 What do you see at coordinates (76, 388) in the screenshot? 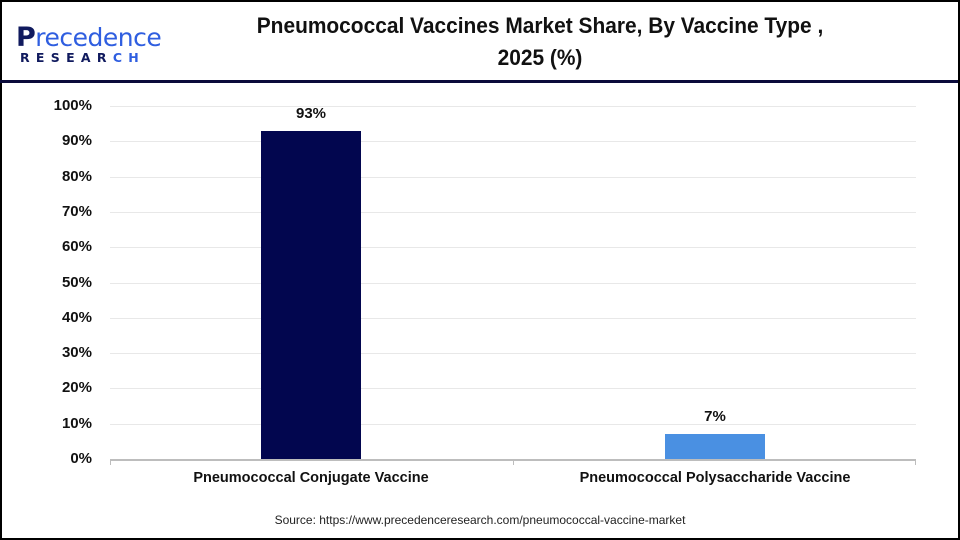
I see `y-tick-label: 20%` at bounding box center [76, 388].